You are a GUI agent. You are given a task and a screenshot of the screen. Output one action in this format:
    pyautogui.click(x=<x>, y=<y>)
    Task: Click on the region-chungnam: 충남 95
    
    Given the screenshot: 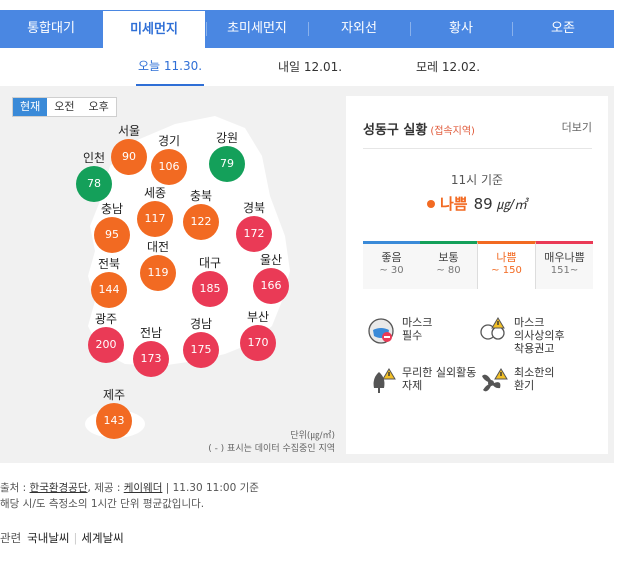 What is the action you would take?
    pyautogui.click(x=112, y=227)
    